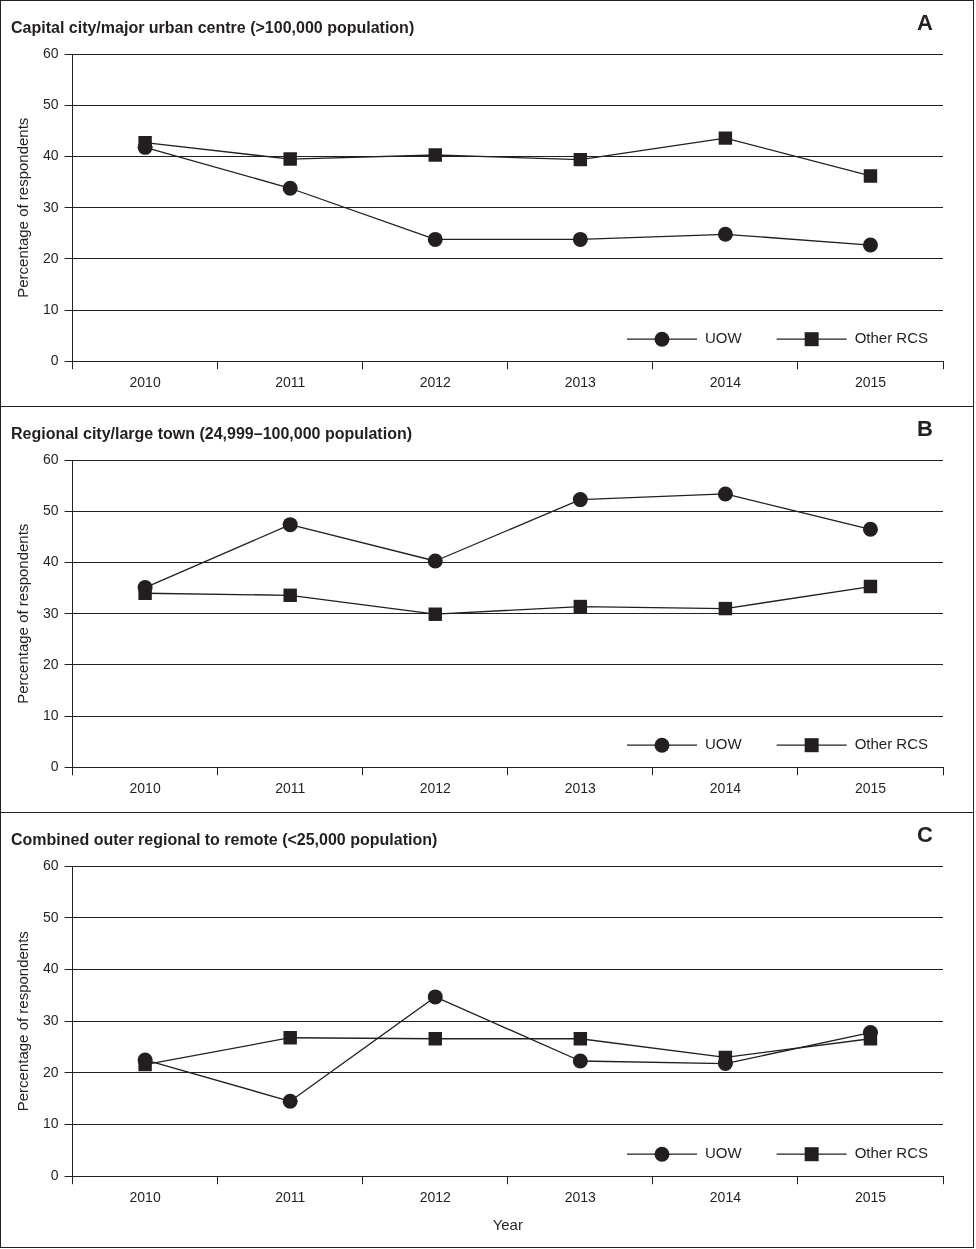  What do you see at coordinates (507, 1225) in the screenshot?
I see `x-axis-title: Year` at bounding box center [507, 1225].